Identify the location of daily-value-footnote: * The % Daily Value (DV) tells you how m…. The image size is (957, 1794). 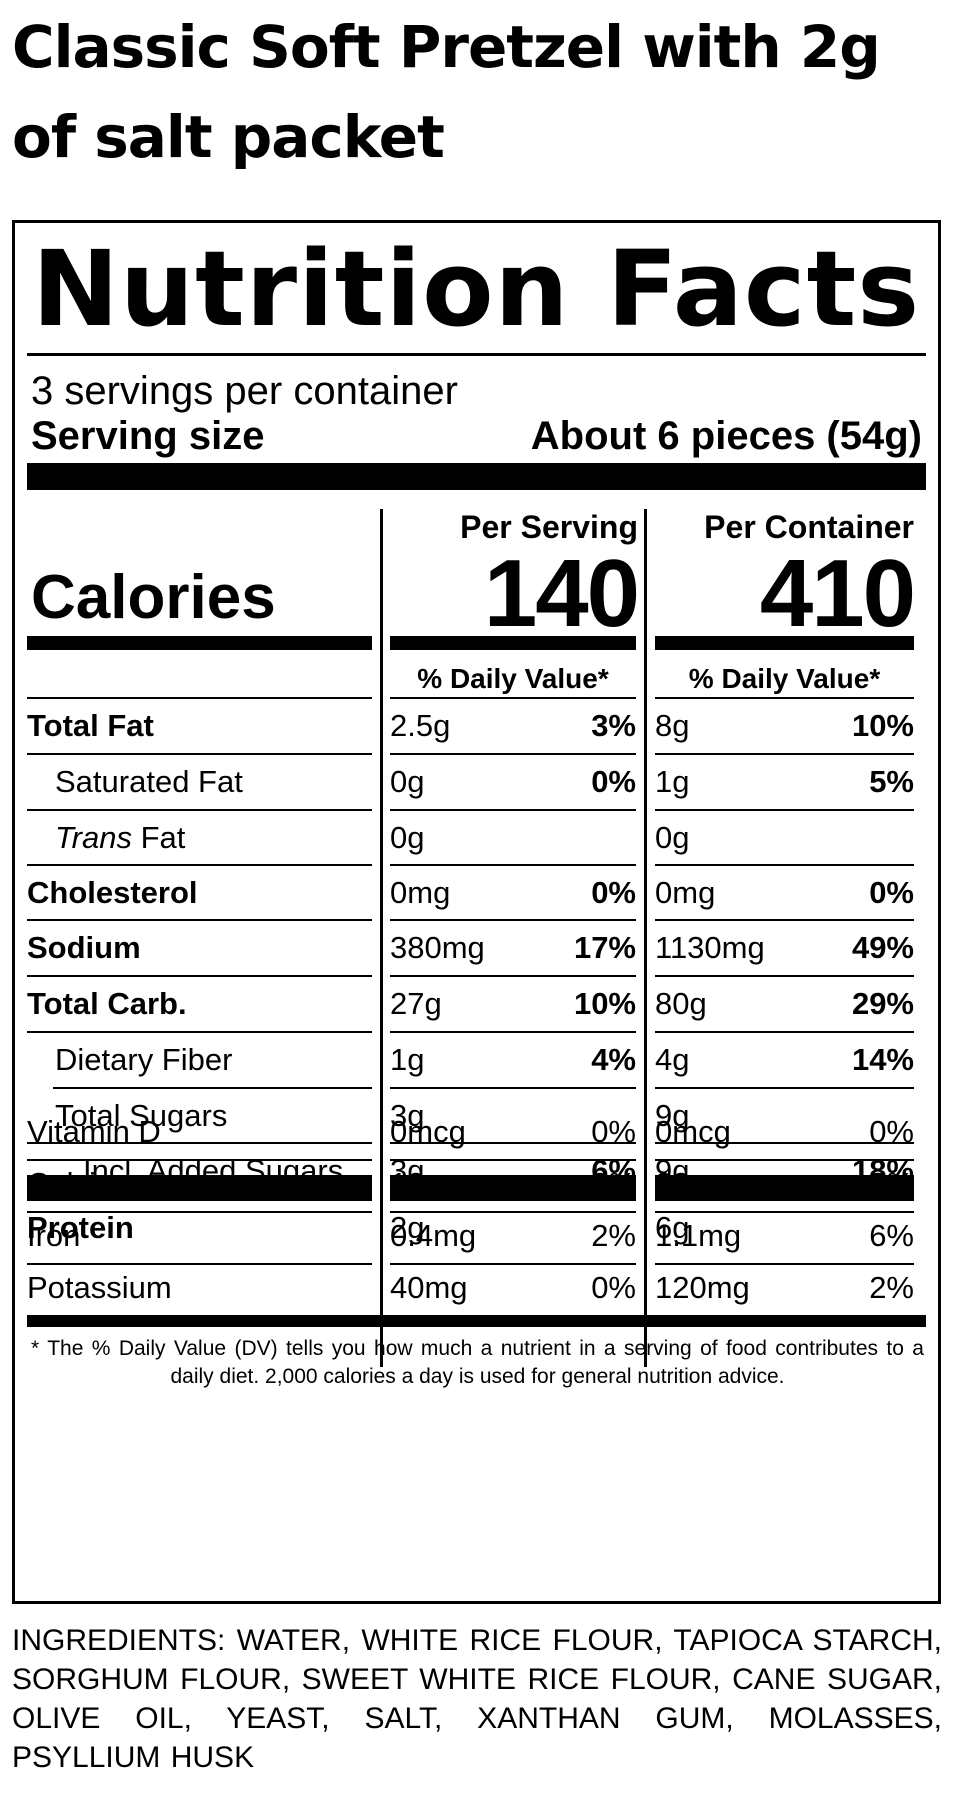
(477, 1362).